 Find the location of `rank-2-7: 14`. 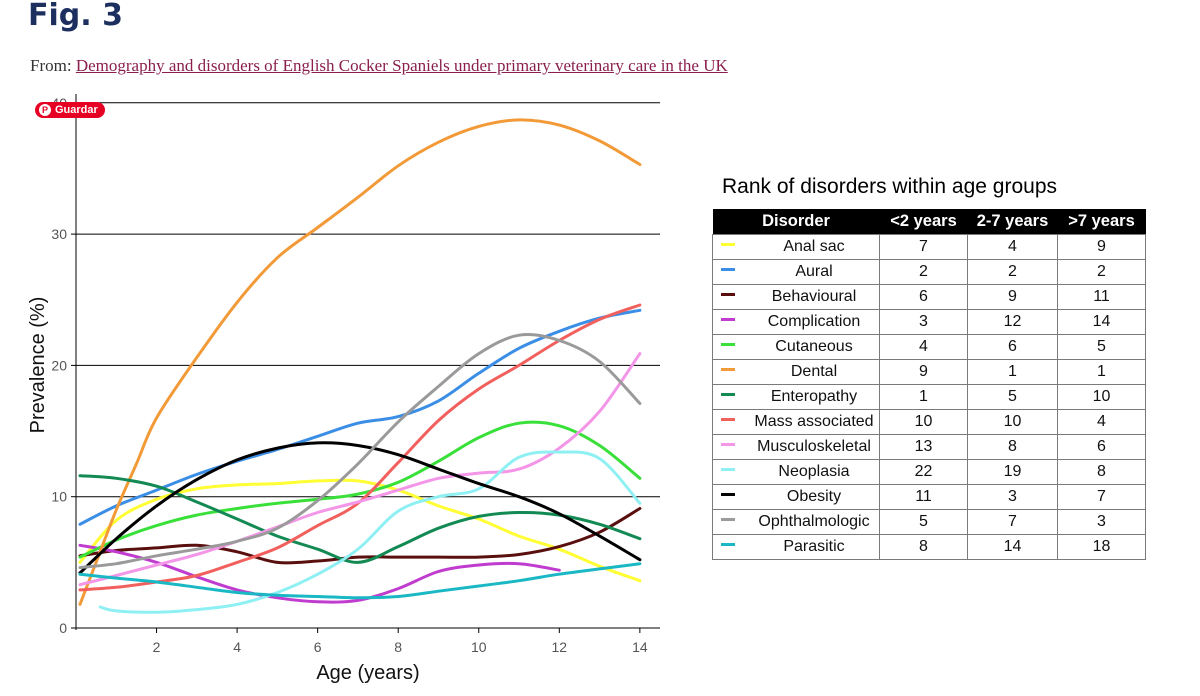

rank-2-7: 14 is located at coordinates (1012, 547).